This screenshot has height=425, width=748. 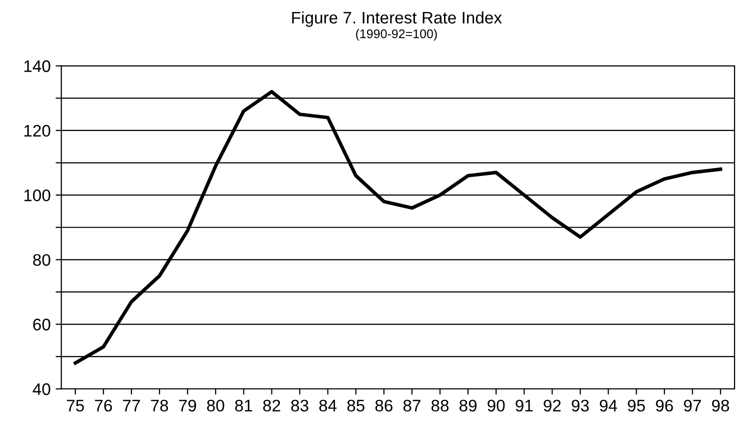 I want to click on x-tick-label: 87, so click(x=411, y=406).